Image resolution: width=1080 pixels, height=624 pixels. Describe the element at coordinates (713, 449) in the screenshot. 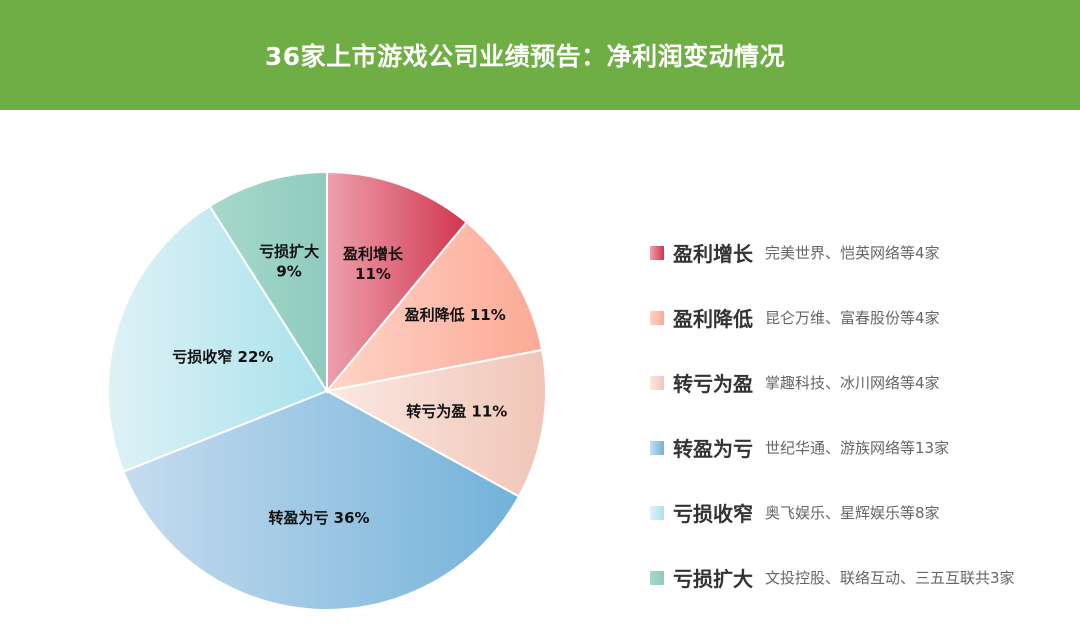

I see `legend-name: 转盈为亏` at that location.